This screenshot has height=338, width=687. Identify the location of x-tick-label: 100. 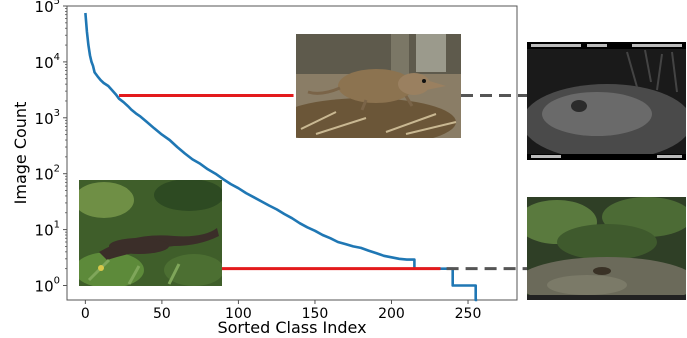
(238, 314).